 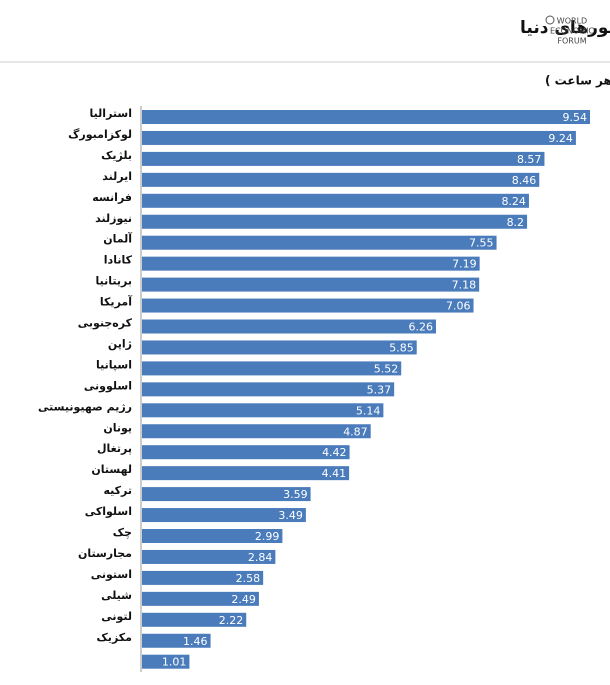 What do you see at coordinates (122, 532) in the screenshot?
I see `category-label: چک` at bounding box center [122, 532].